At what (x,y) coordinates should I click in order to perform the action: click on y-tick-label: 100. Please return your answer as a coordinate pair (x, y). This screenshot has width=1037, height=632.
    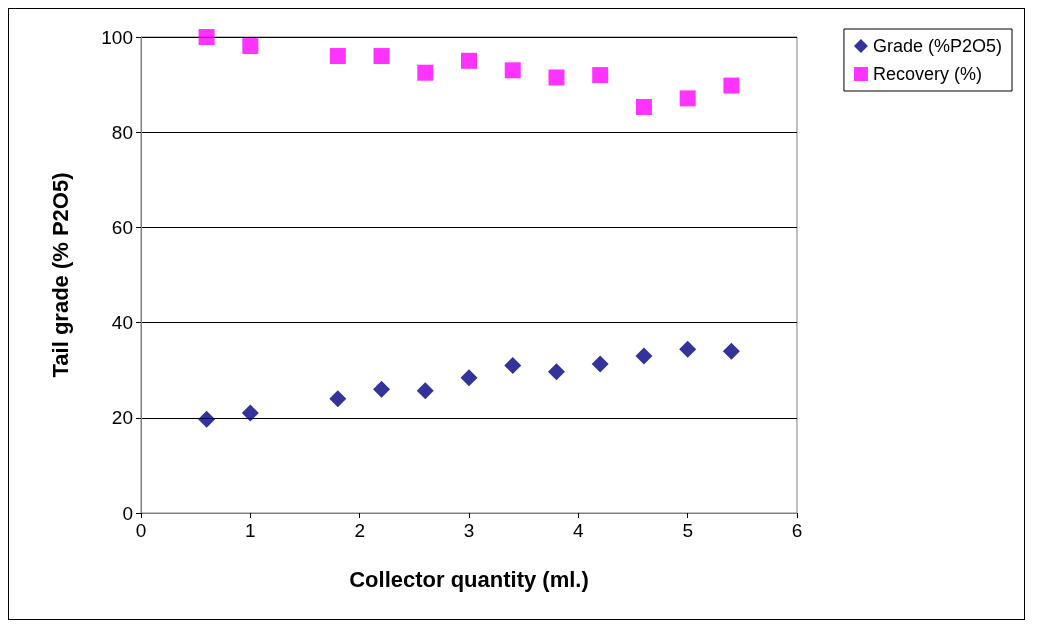
    Looking at the image, I should click on (117, 37).